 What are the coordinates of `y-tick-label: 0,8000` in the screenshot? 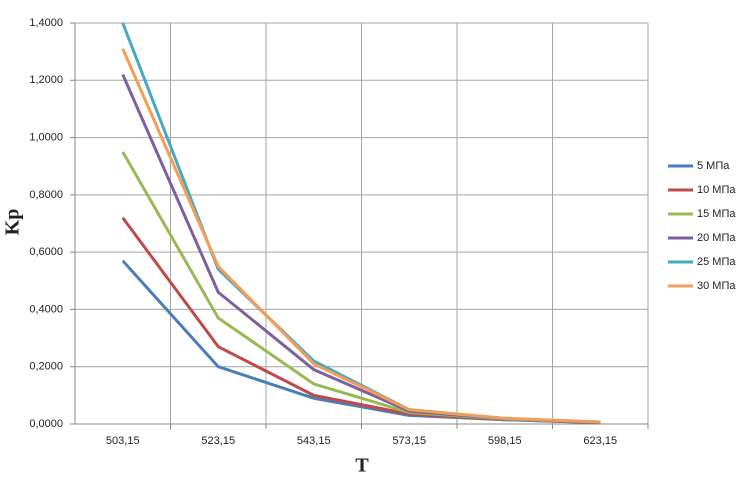 It's located at (46, 195).